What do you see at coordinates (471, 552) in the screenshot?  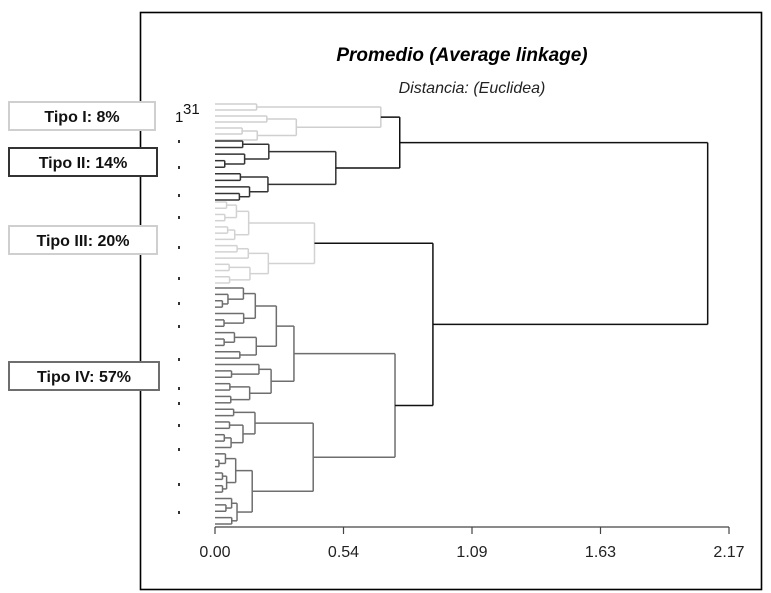 I see `x-tick-label: 1.09` at bounding box center [471, 552].